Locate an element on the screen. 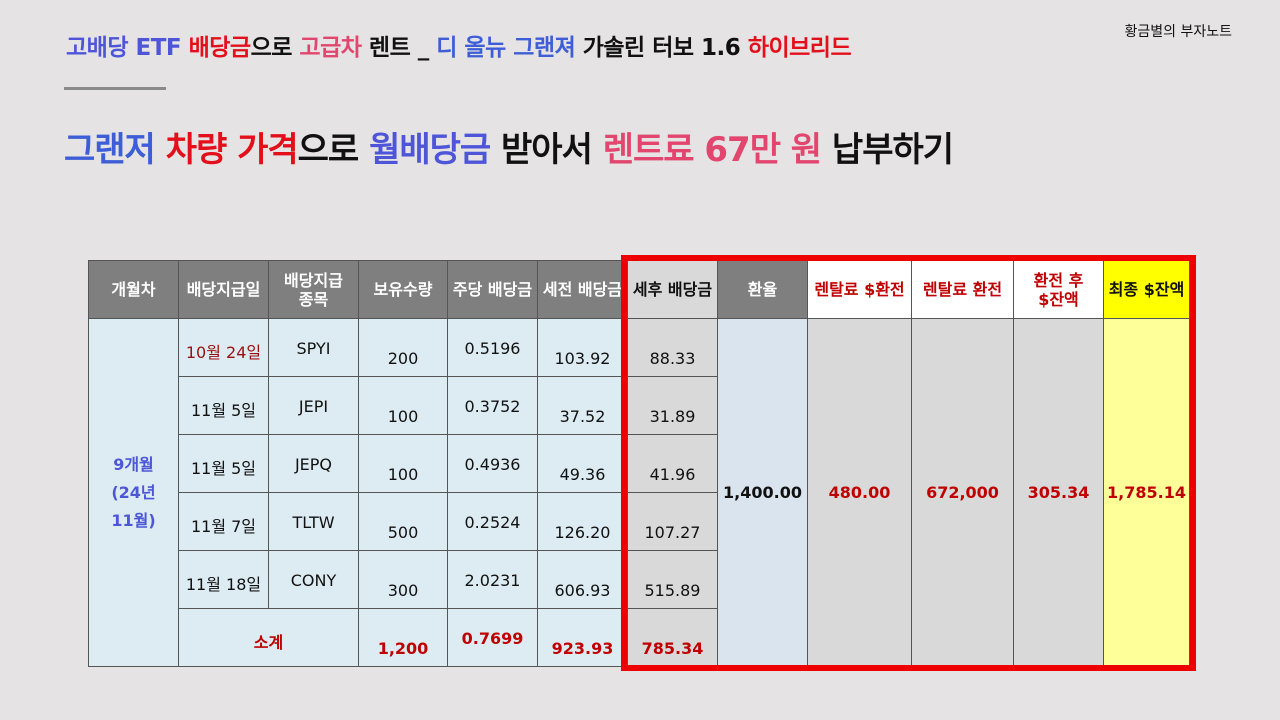  cell-ticker: JEPI is located at coordinates (313, 405).